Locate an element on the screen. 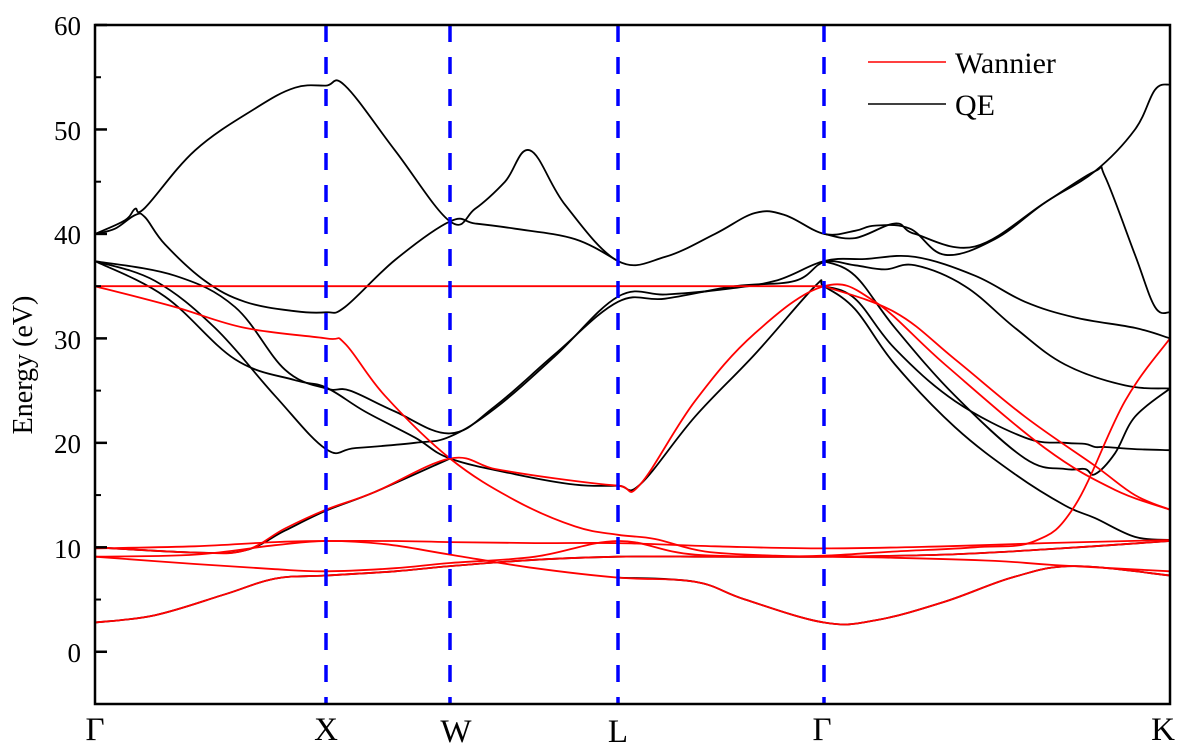  kpoint-label-k: K is located at coordinates (1163, 730).